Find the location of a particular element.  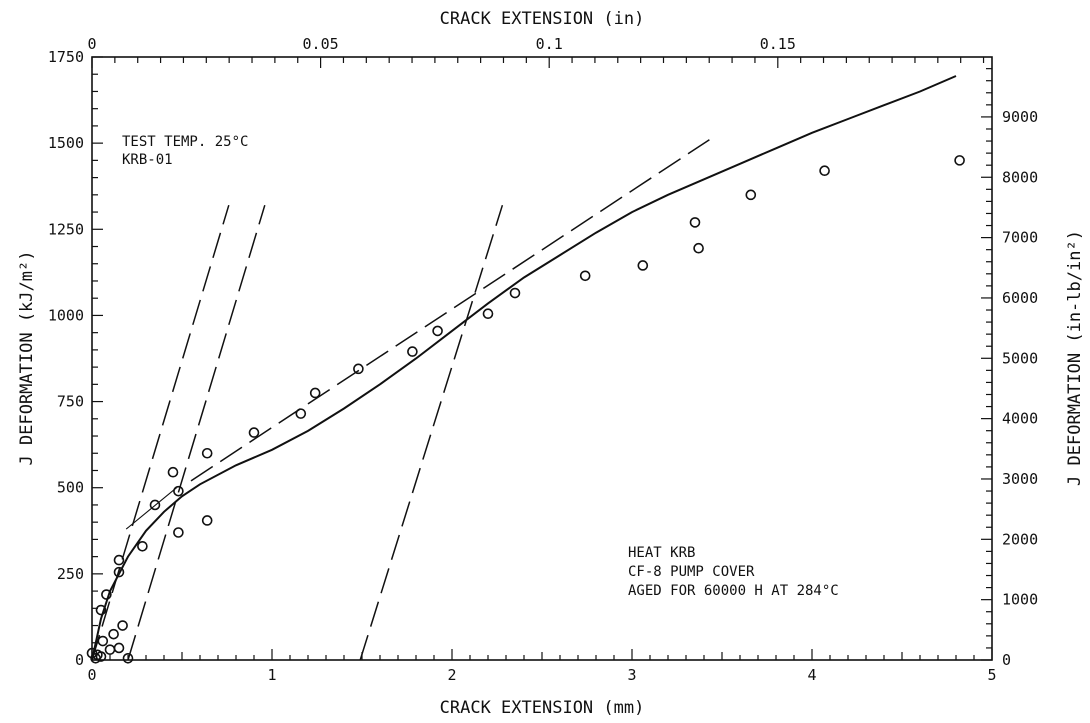

x2-axis-title: CRACK EXTENSION (in) is located at coordinates (542, 19).